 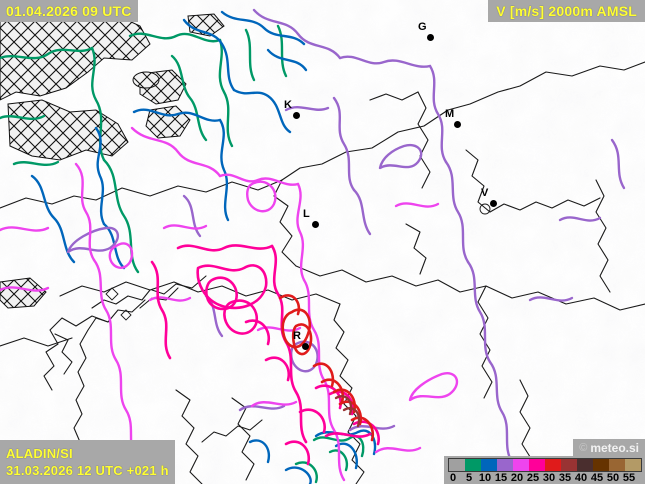 What do you see at coordinates (485, 478) in the screenshot?
I see `colorbar-tick: 10` at bounding box center [485, 478].